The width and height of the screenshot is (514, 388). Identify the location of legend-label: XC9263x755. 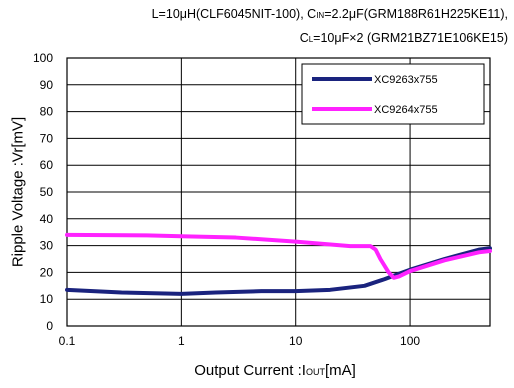
(406, 80).